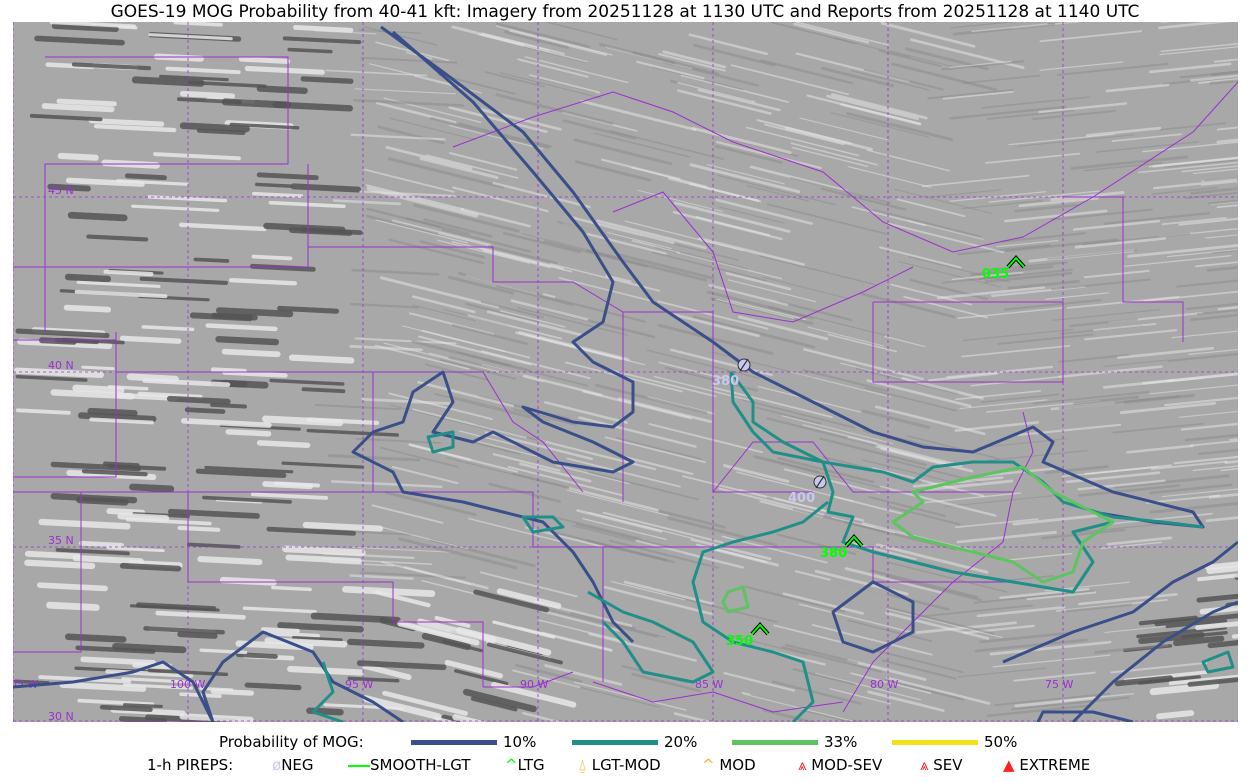  I want to click on contour-33pct, so click(735, 599).